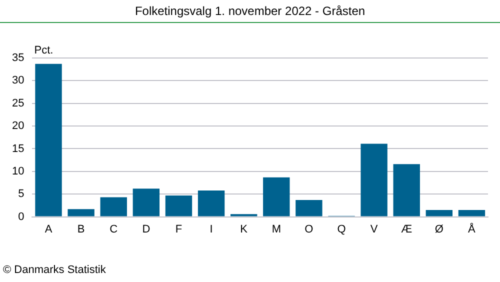 This screenshot has width=500, height=282. What do you see at coordinates (81, 229) in the screenshot?
I see `x-tick-label: B` at bounding box center [81, 229].